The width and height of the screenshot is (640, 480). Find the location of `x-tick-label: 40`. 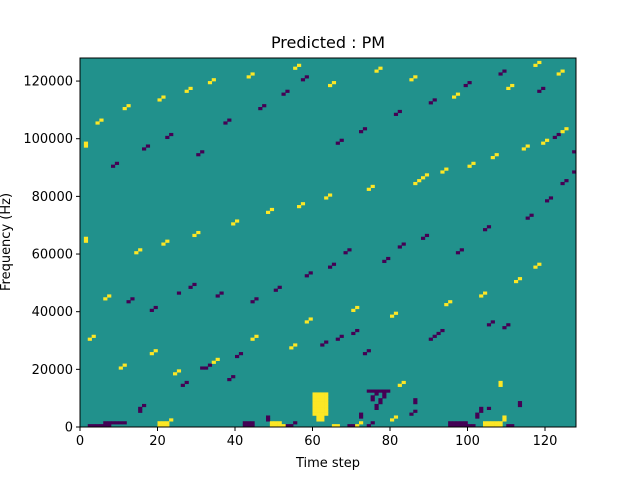

x-tick-label: 40 is located at coordinates (235, 441).